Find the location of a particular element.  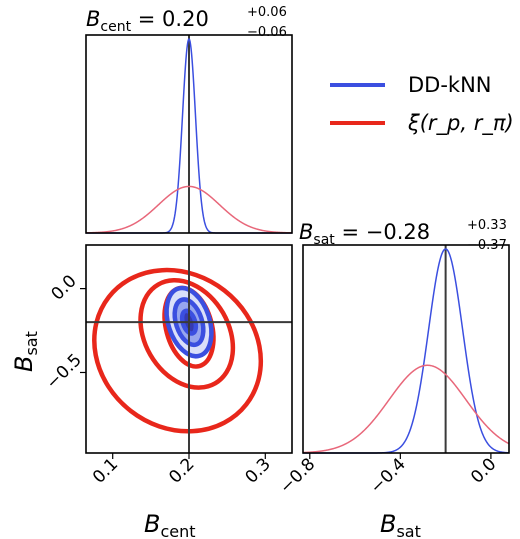

frame-bcent is located at coordinates (189, 134).